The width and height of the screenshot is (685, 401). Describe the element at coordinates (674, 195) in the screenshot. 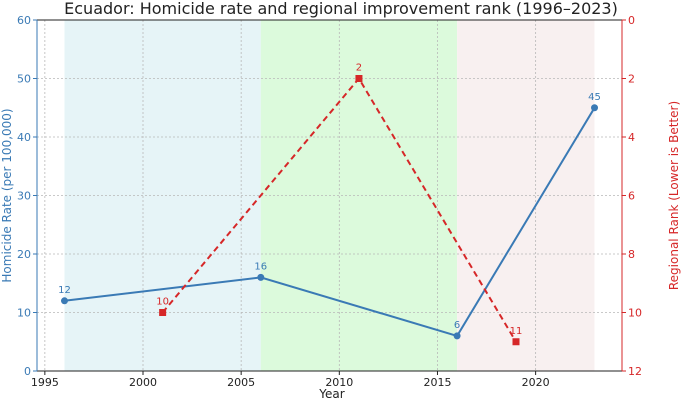

I see `y-axis-right-label: Regional Rank (Lower is Better)` at that location.